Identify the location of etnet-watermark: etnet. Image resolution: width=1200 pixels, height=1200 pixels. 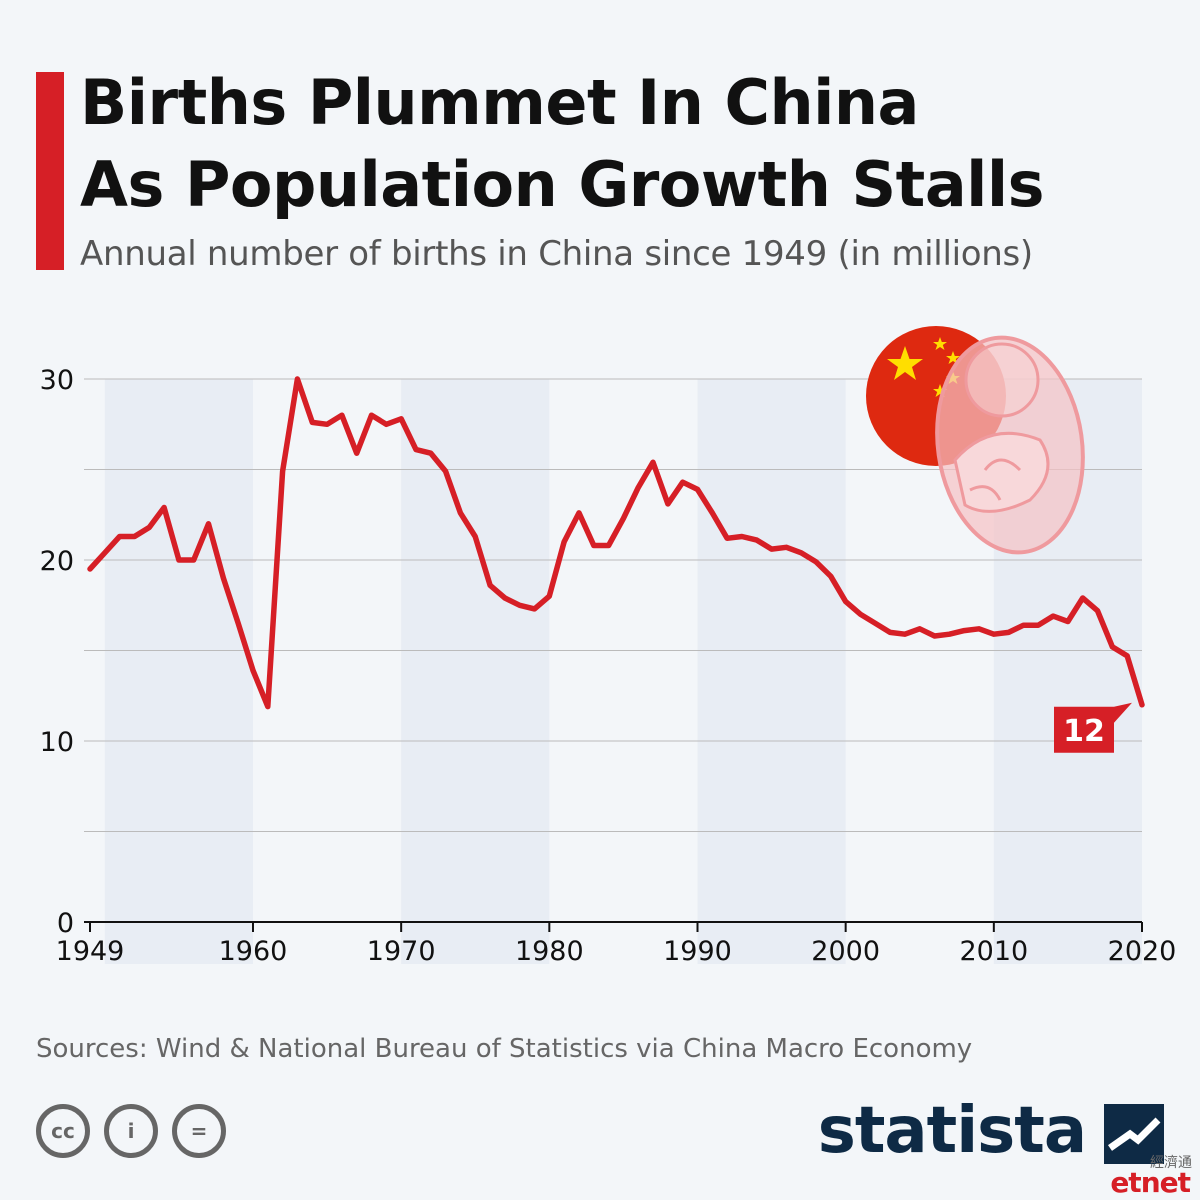
(1150, 1182).